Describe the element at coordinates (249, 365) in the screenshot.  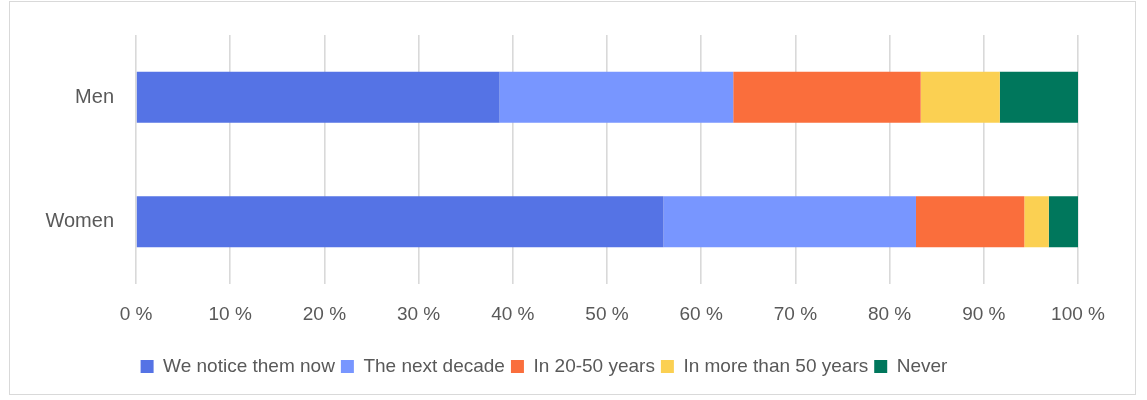
I see `legend-label: We notice them now` at that location.